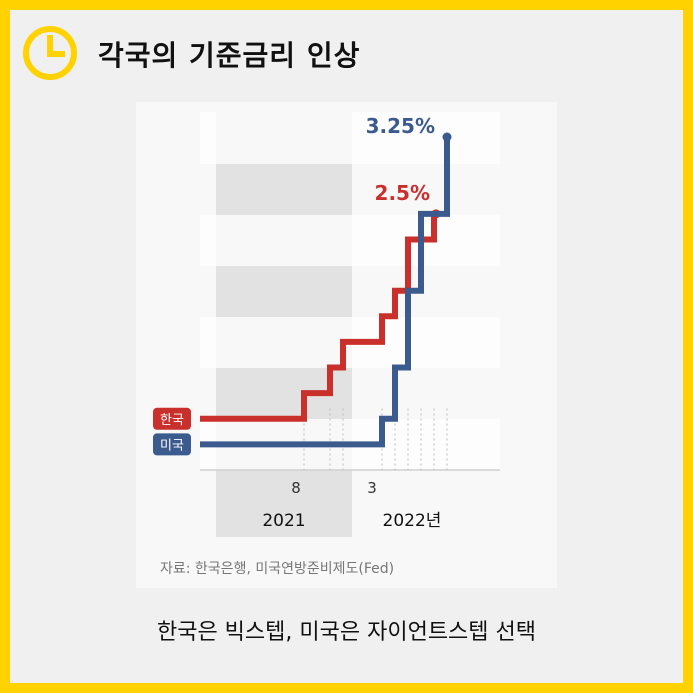 Image resolution: width=693 pixels, height=693 pixels. I want to click on series-end-dot-us, so click(447, 137).